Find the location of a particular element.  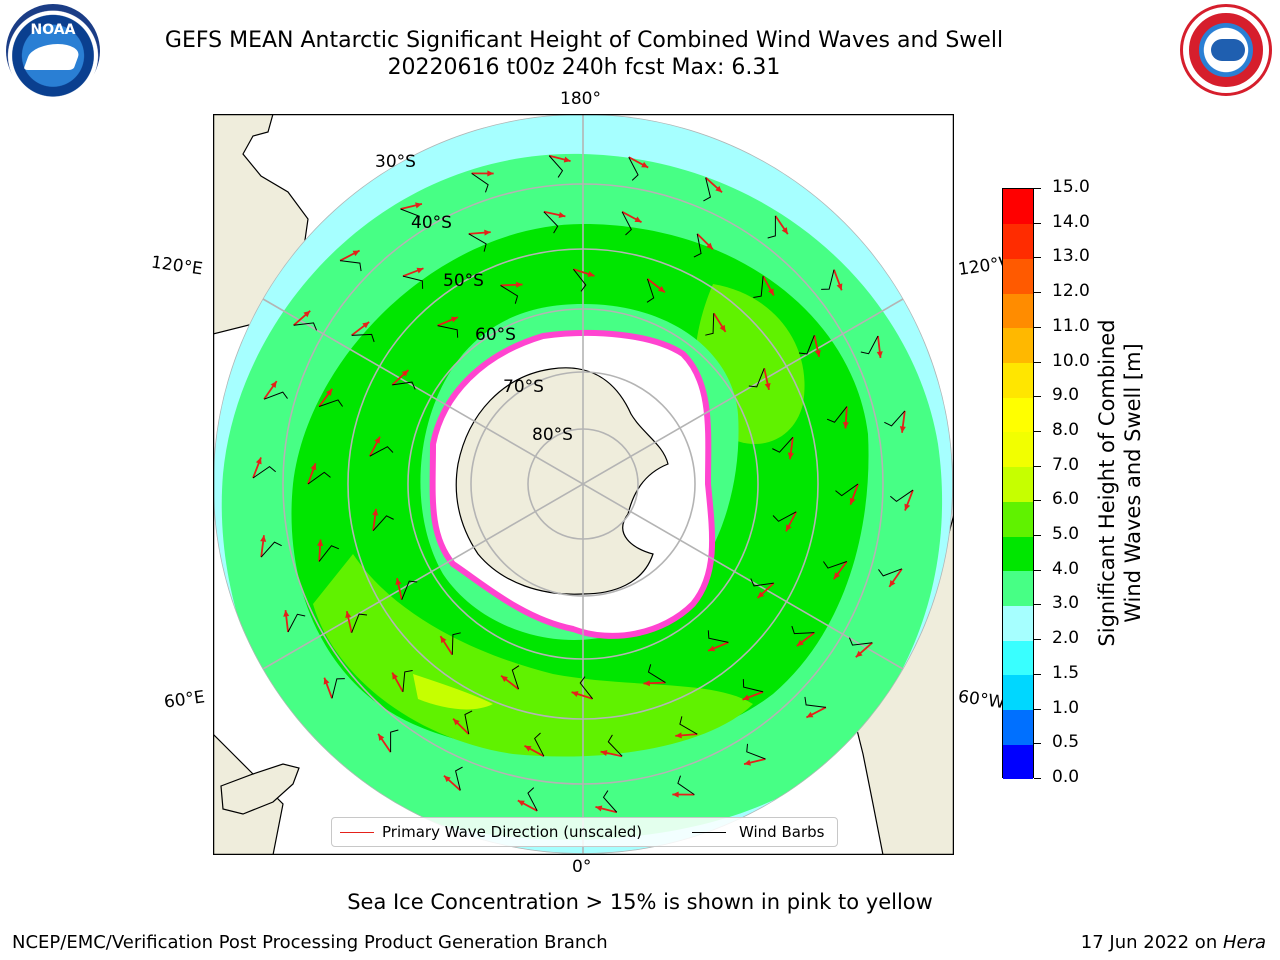

lon-label-180: 180° is located at coordinates (580, 99).